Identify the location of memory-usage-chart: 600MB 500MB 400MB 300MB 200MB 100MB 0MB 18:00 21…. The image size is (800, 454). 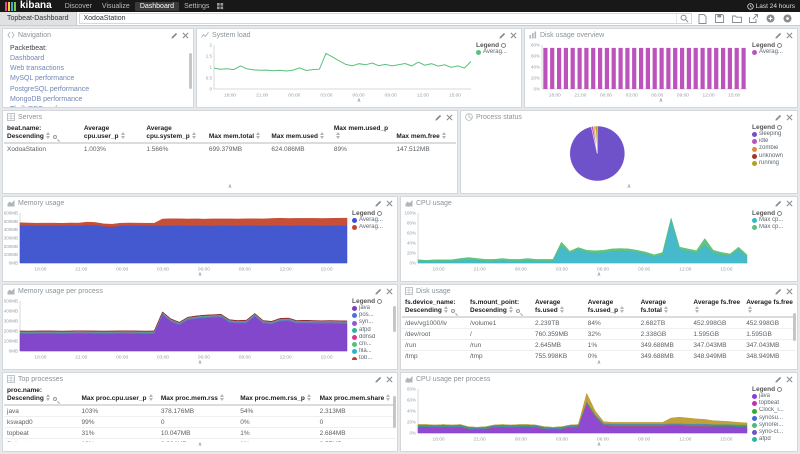
(177, 240).